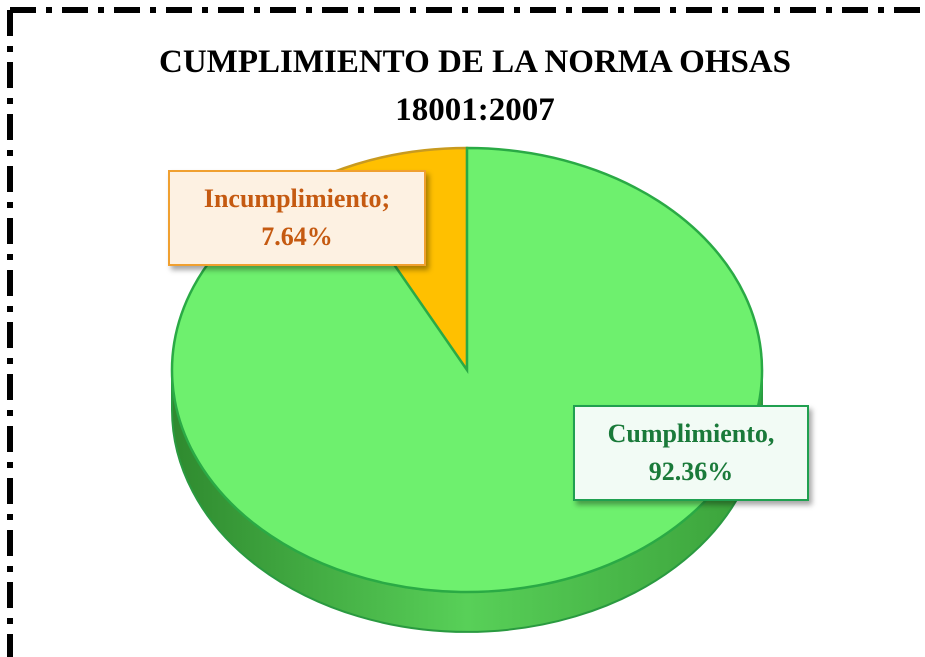 The width and height of the screenshot is (925, 657). I want to click on data-label: Incumplimiento; 7.64%, so click(297, 218).